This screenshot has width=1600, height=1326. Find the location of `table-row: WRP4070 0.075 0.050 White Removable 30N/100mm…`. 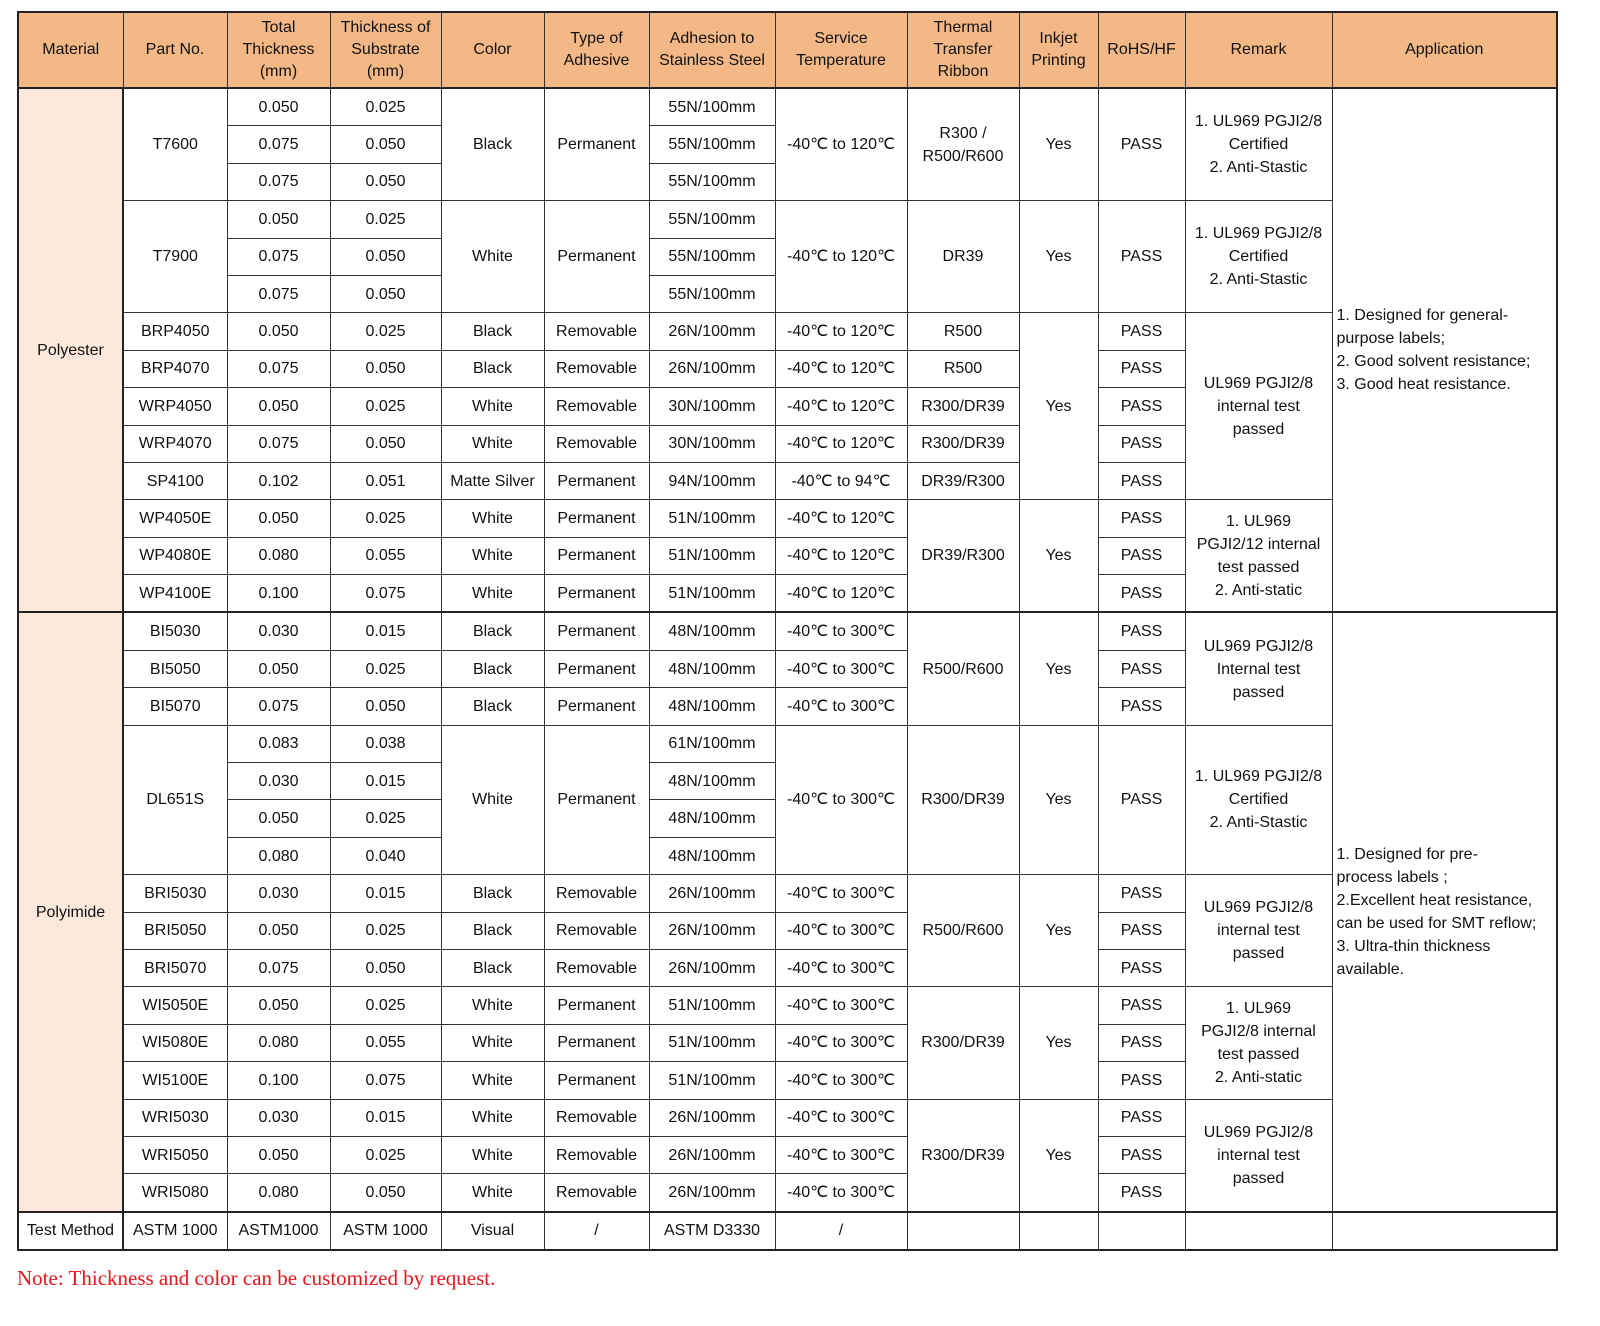

table-row: WRP4070 0.075 0.050 White Removable 30N/100mm… is located at coordinates (787, 443).